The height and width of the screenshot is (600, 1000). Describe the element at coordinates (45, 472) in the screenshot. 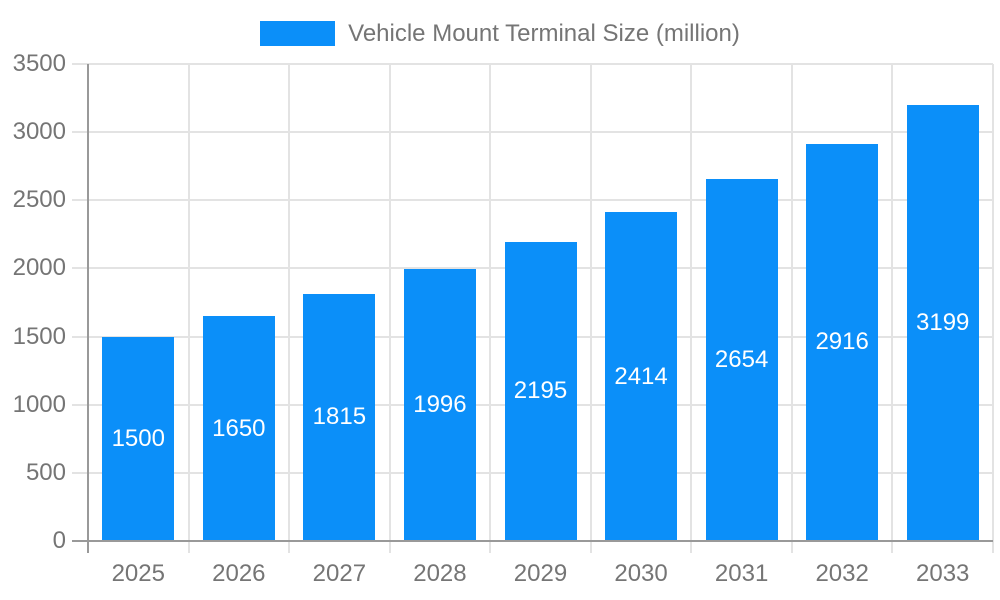

I see `y-axis-tick-label: 500` at that location.